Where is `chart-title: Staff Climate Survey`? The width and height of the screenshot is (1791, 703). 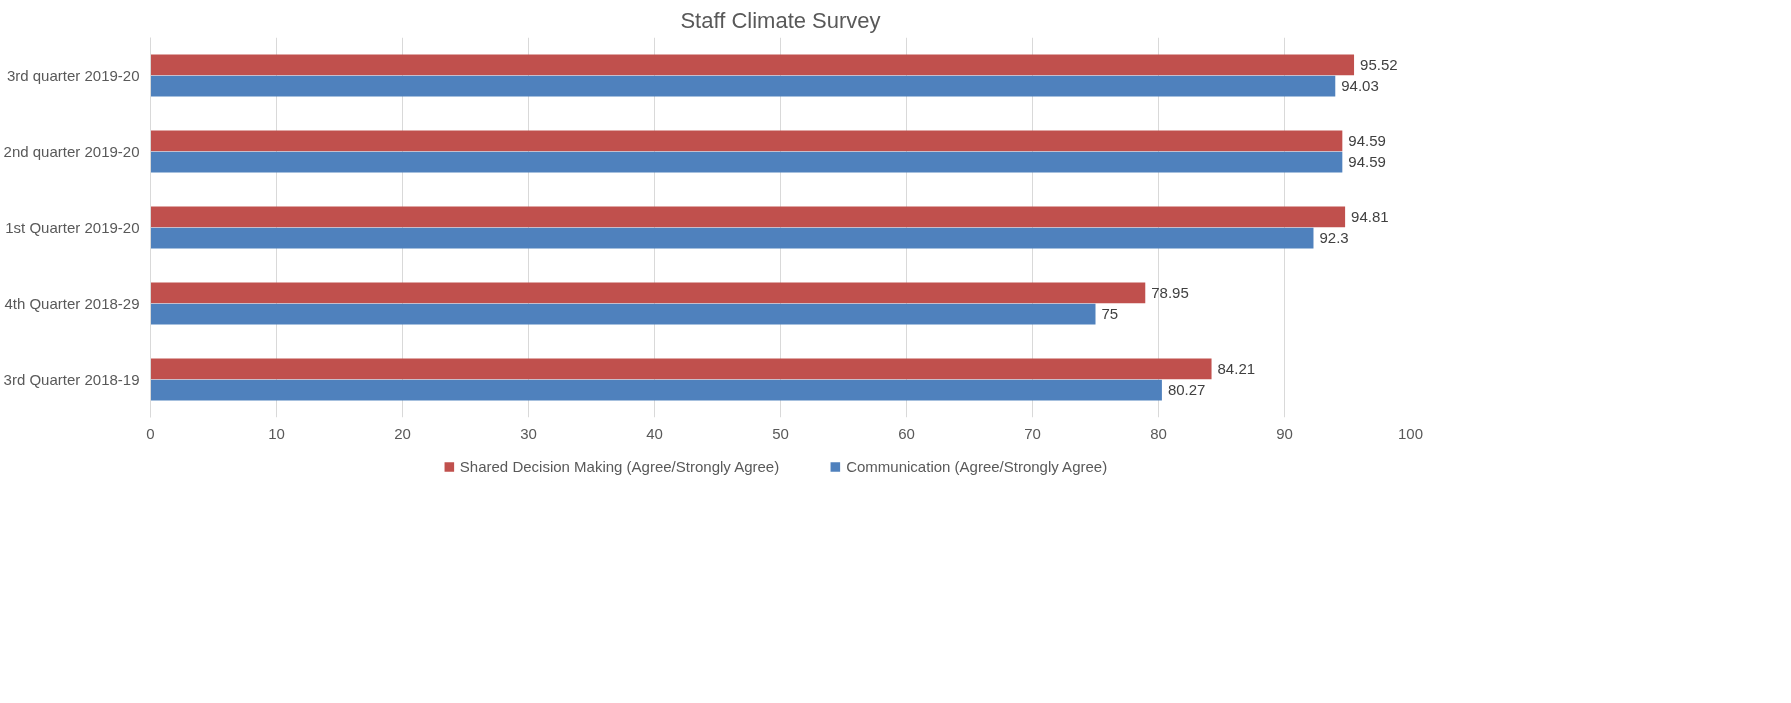 chart-title: Staff Climate Survey is located at coordinates (780, 20).